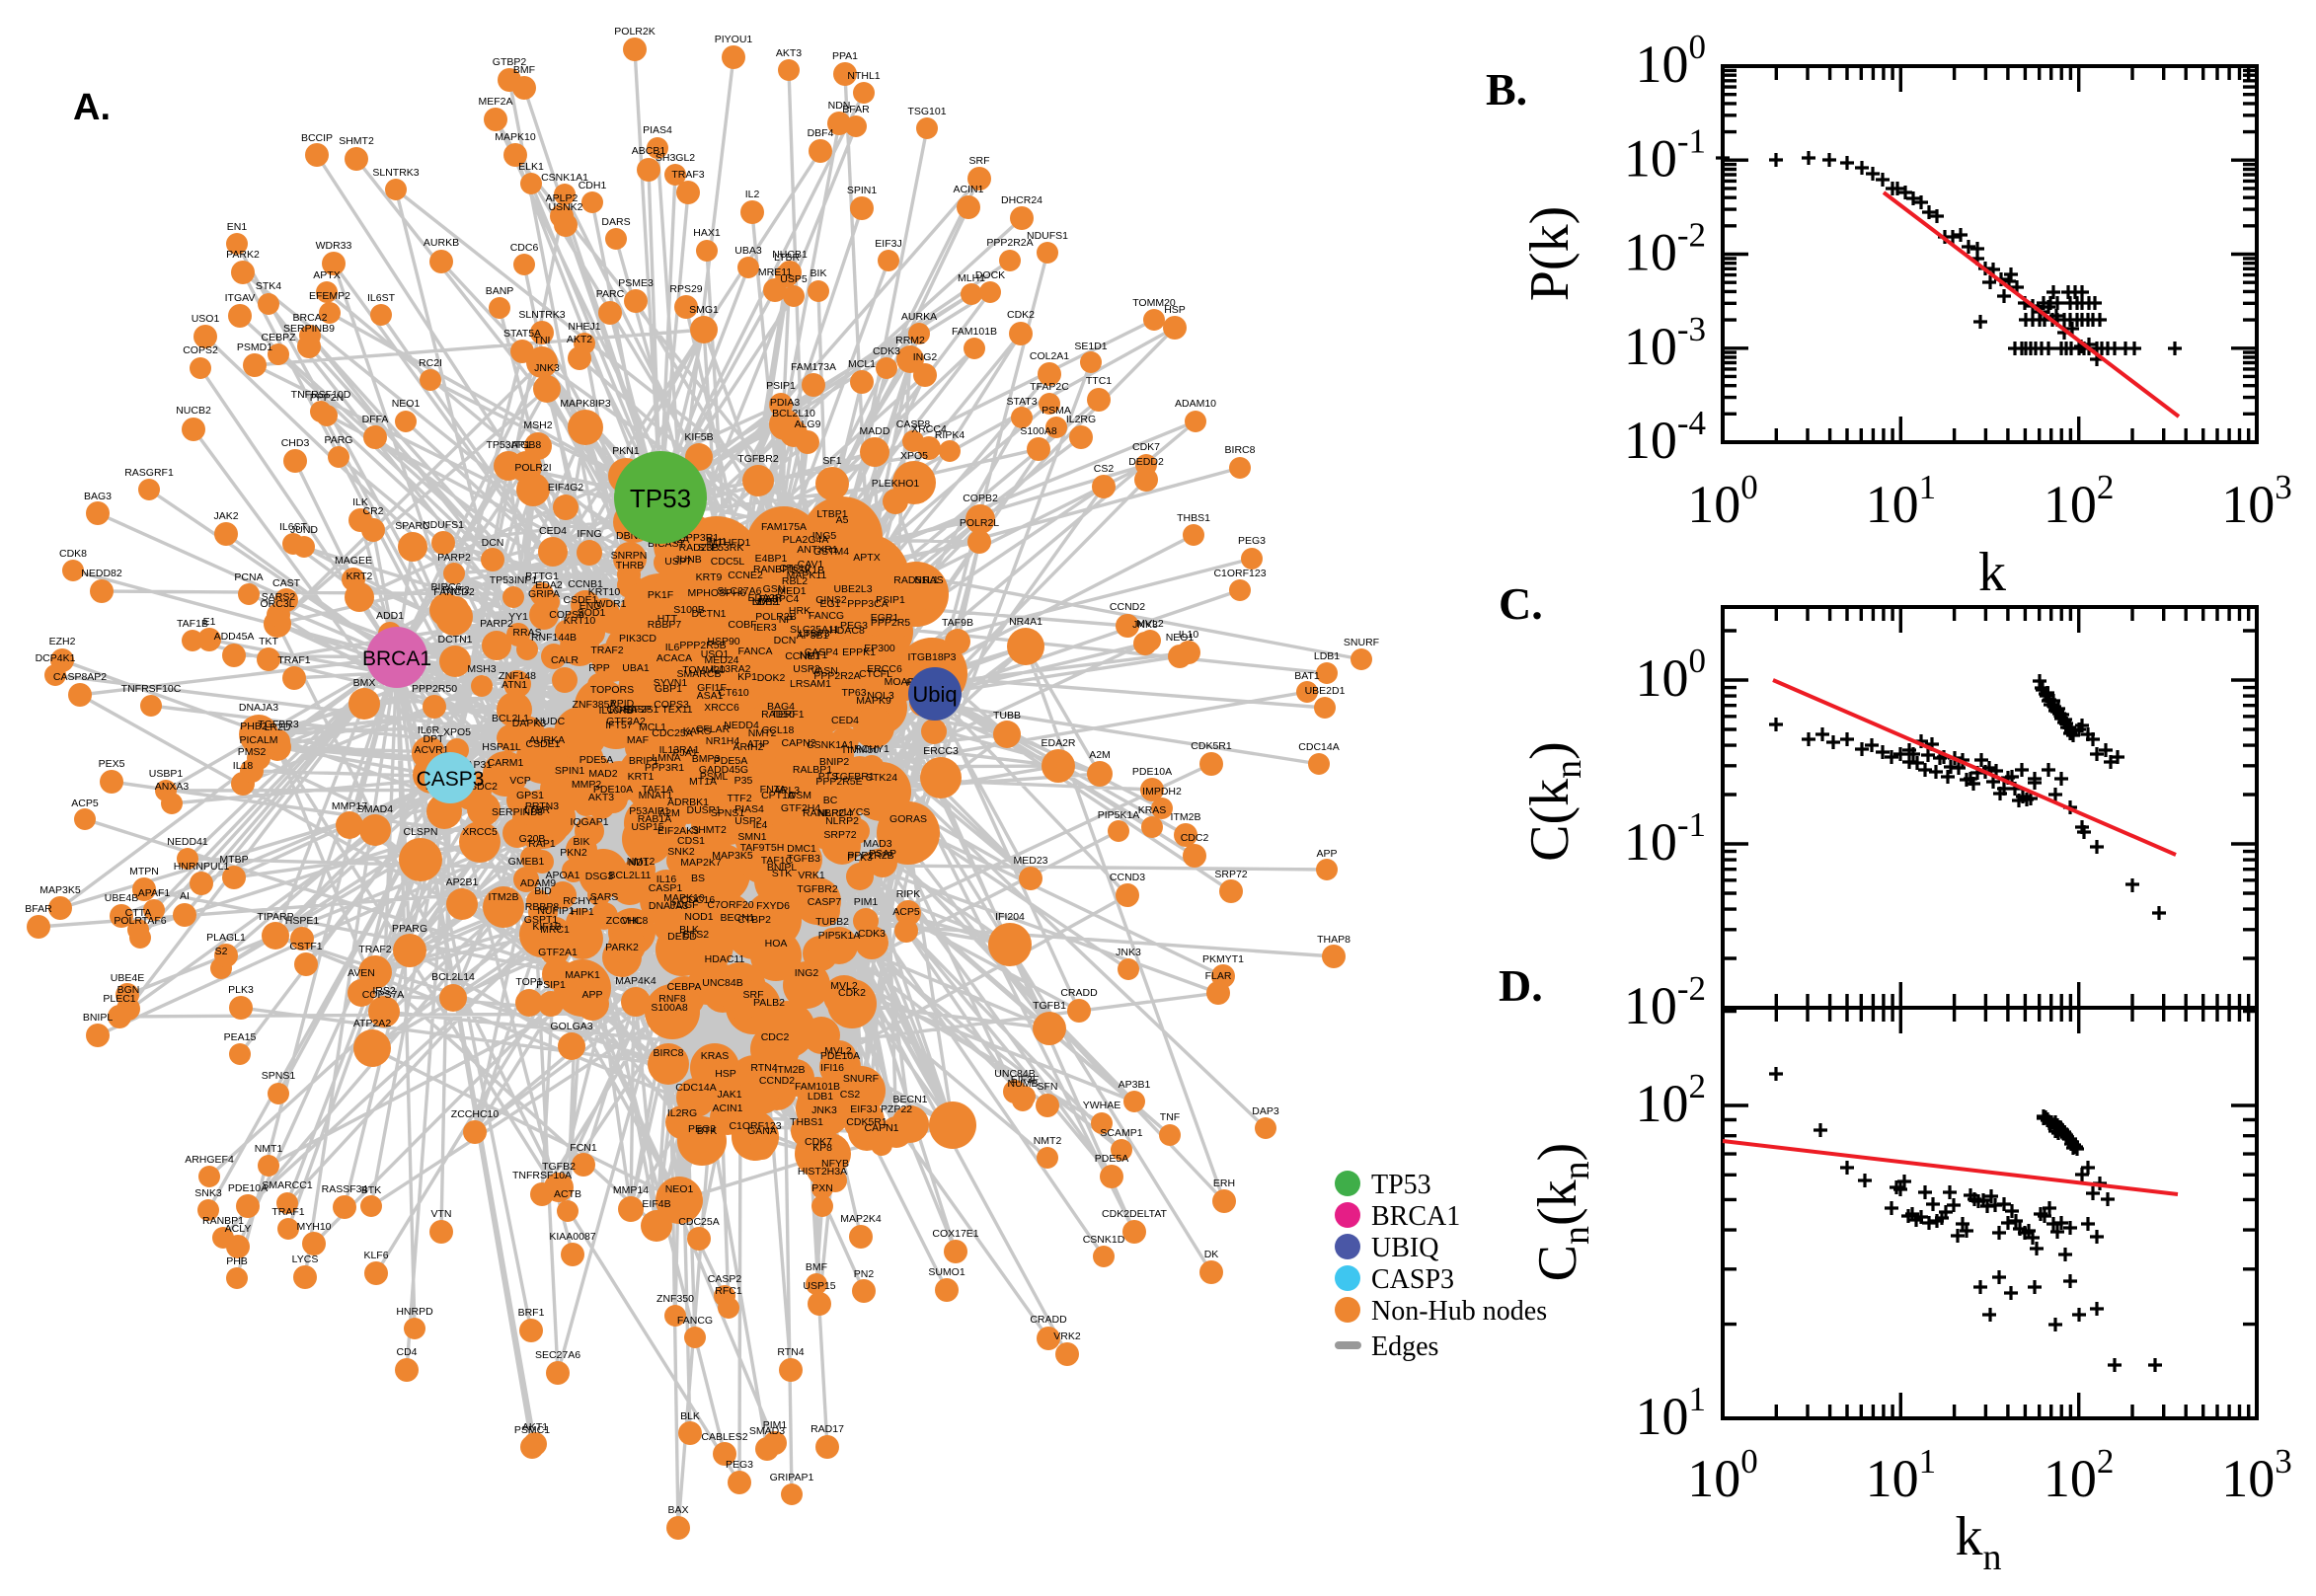  What do you see at coordinates (636, 668) in the screenshot?
I see `svg-text: UBA1` at bounding box center [636, 668].